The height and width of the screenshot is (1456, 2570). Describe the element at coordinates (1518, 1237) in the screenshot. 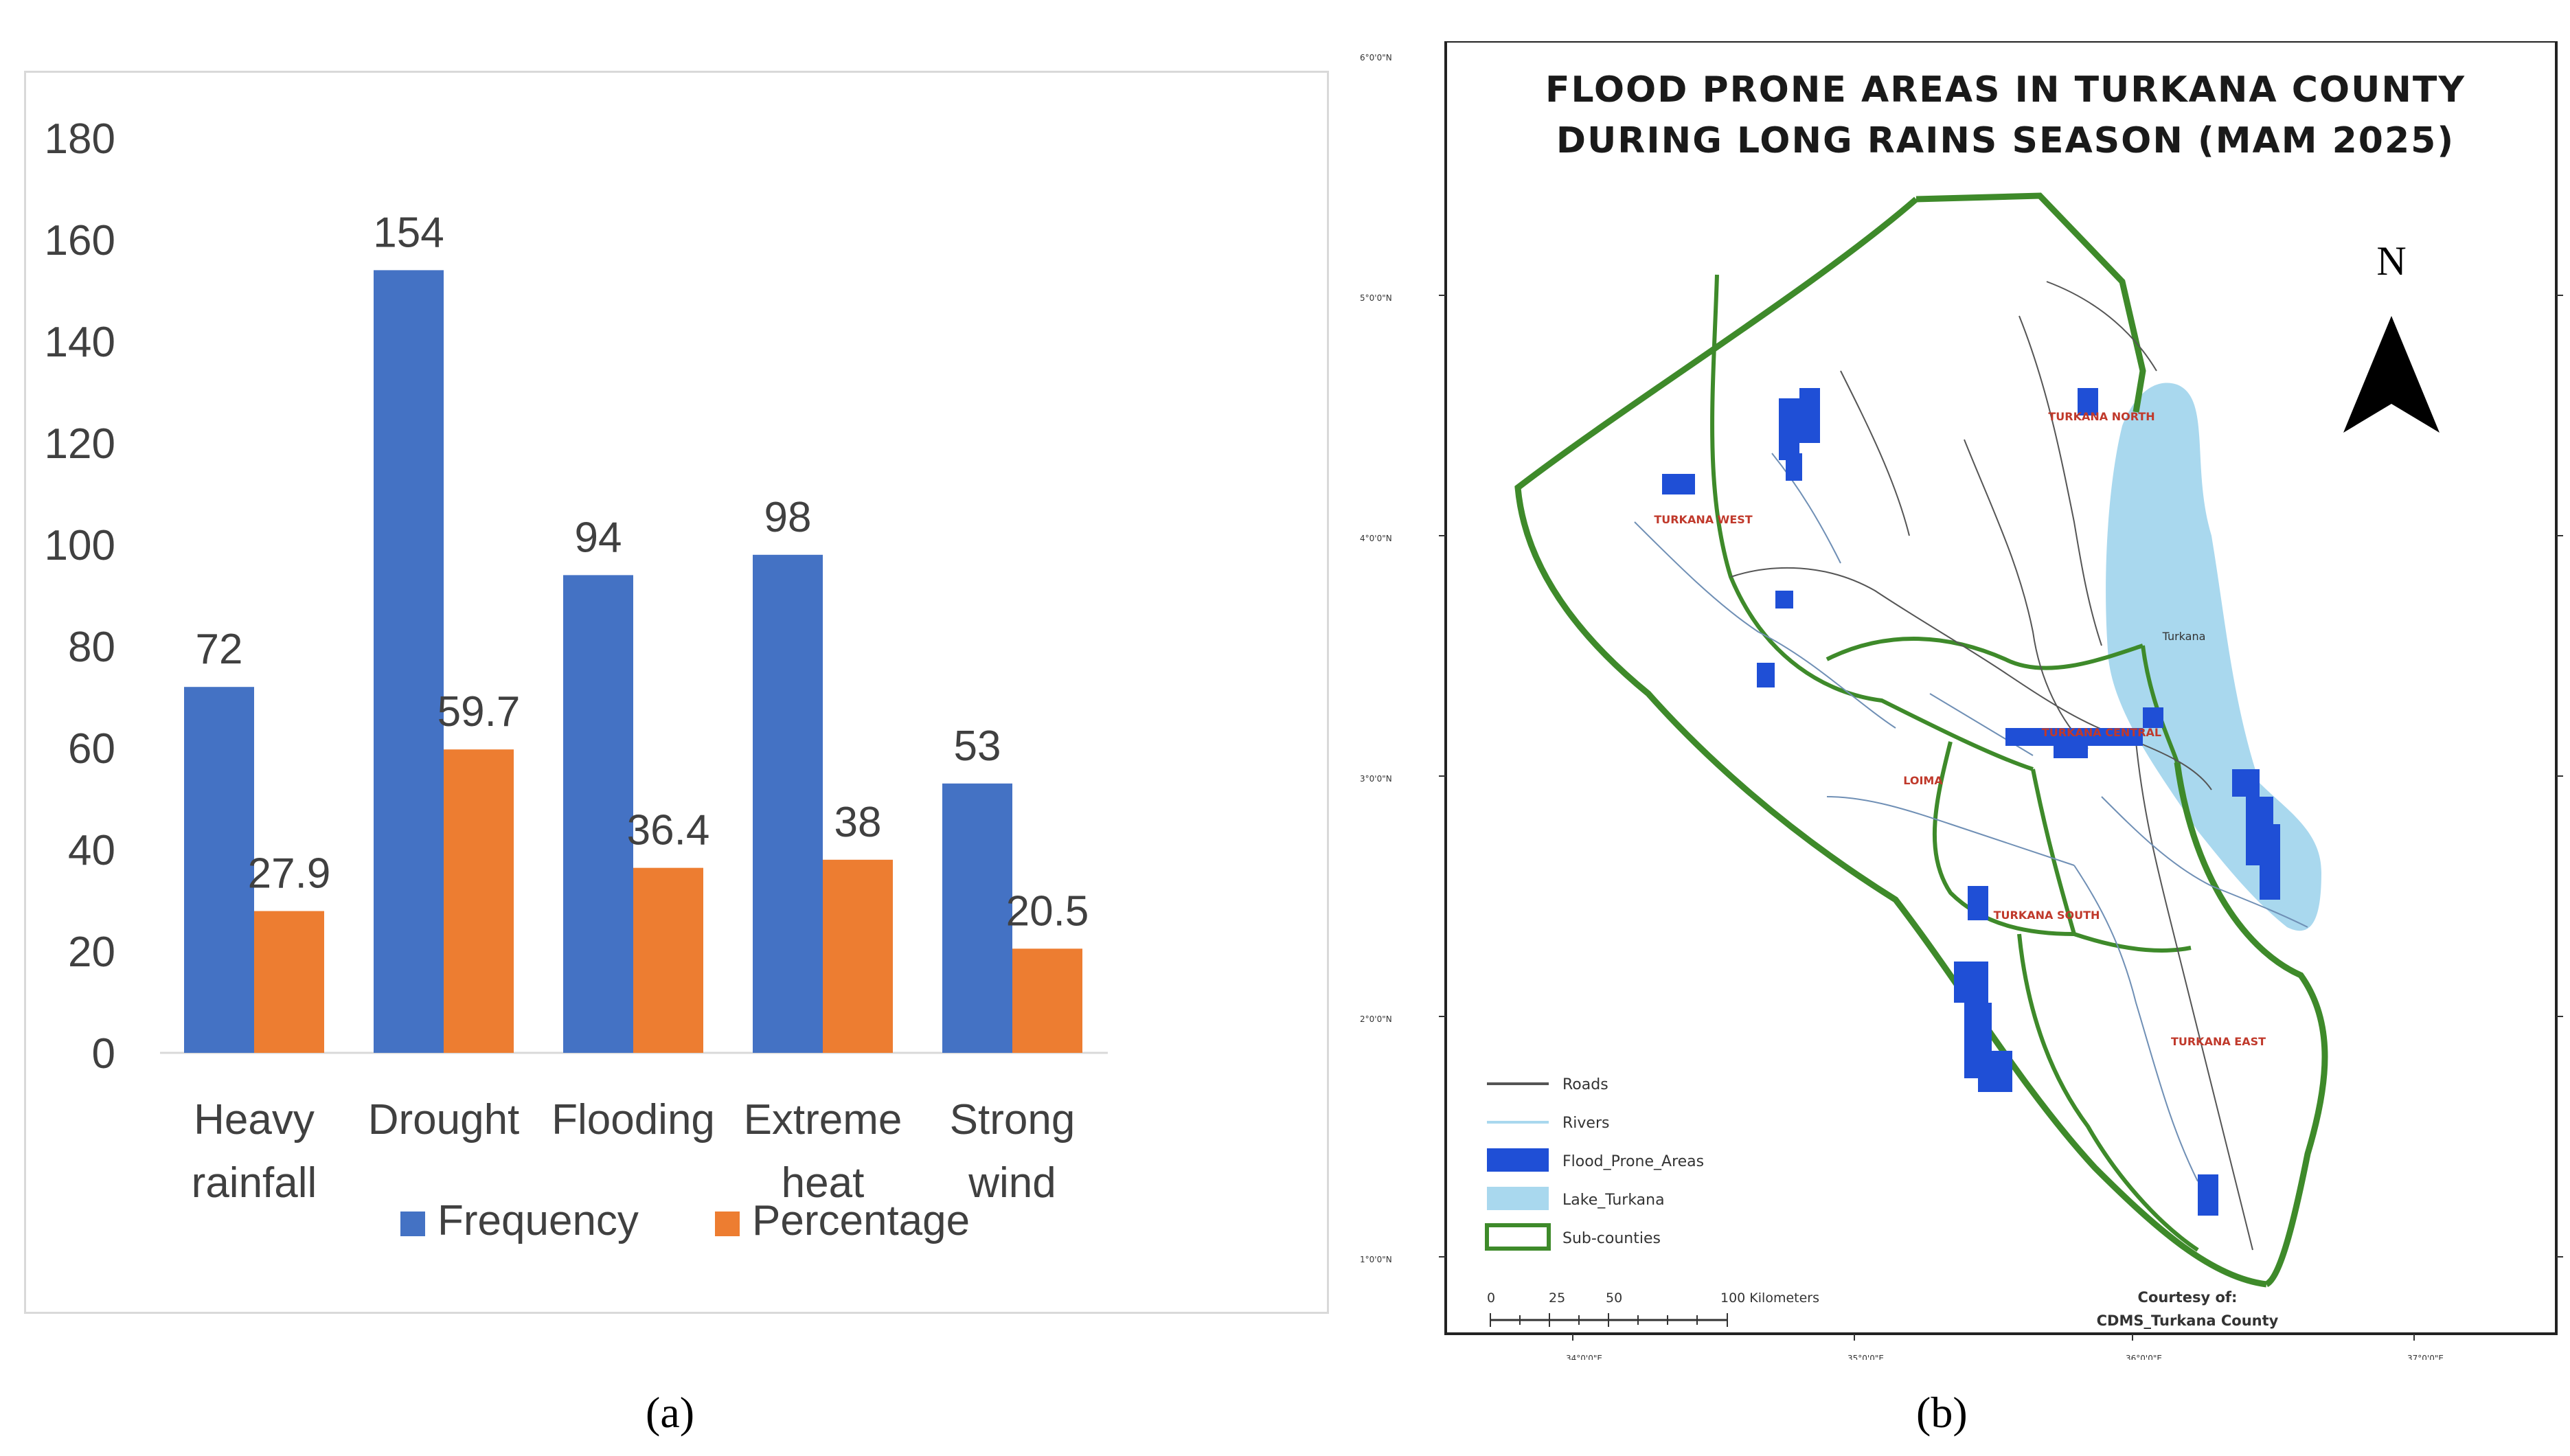

I see `legend-subcounties-swatch` at that location.